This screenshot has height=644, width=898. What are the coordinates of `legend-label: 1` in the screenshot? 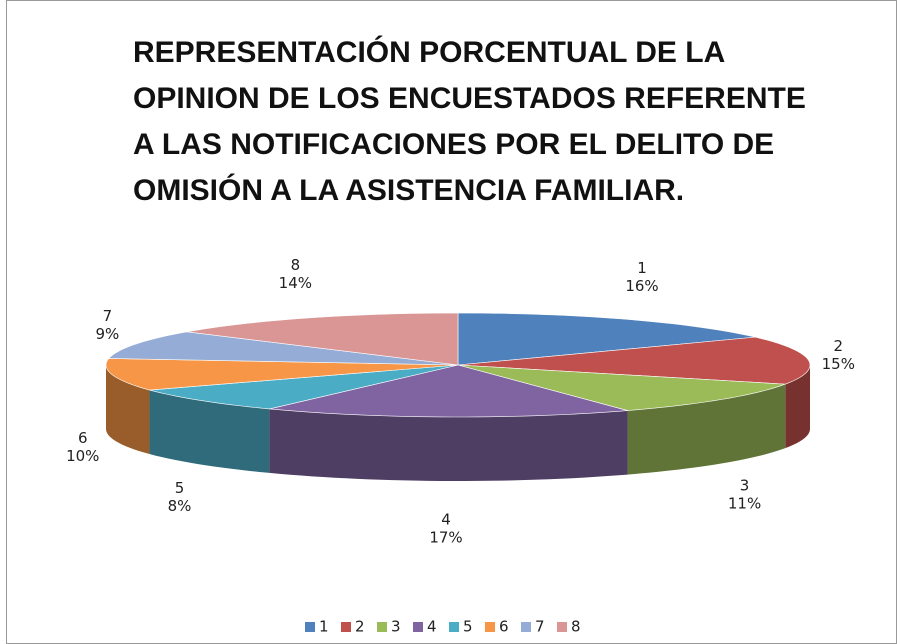 It's located at (324, 627).